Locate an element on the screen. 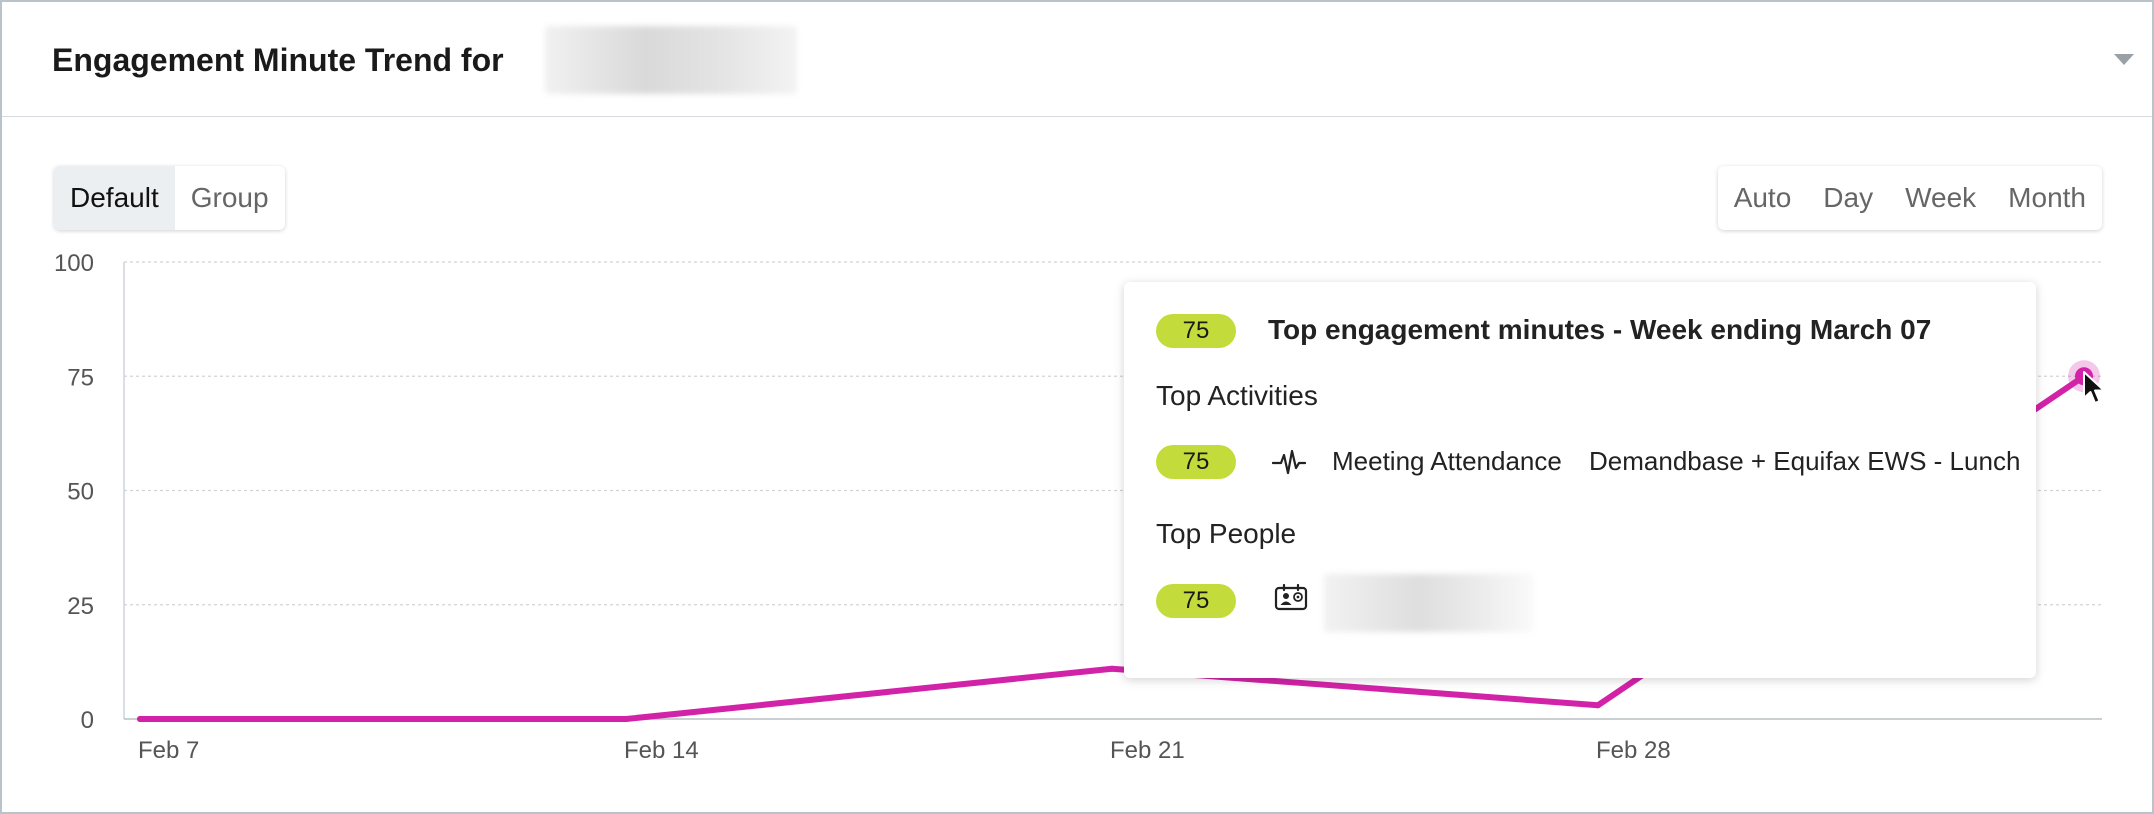  y-tick-label: 100 is located at coordinates (74, 263).